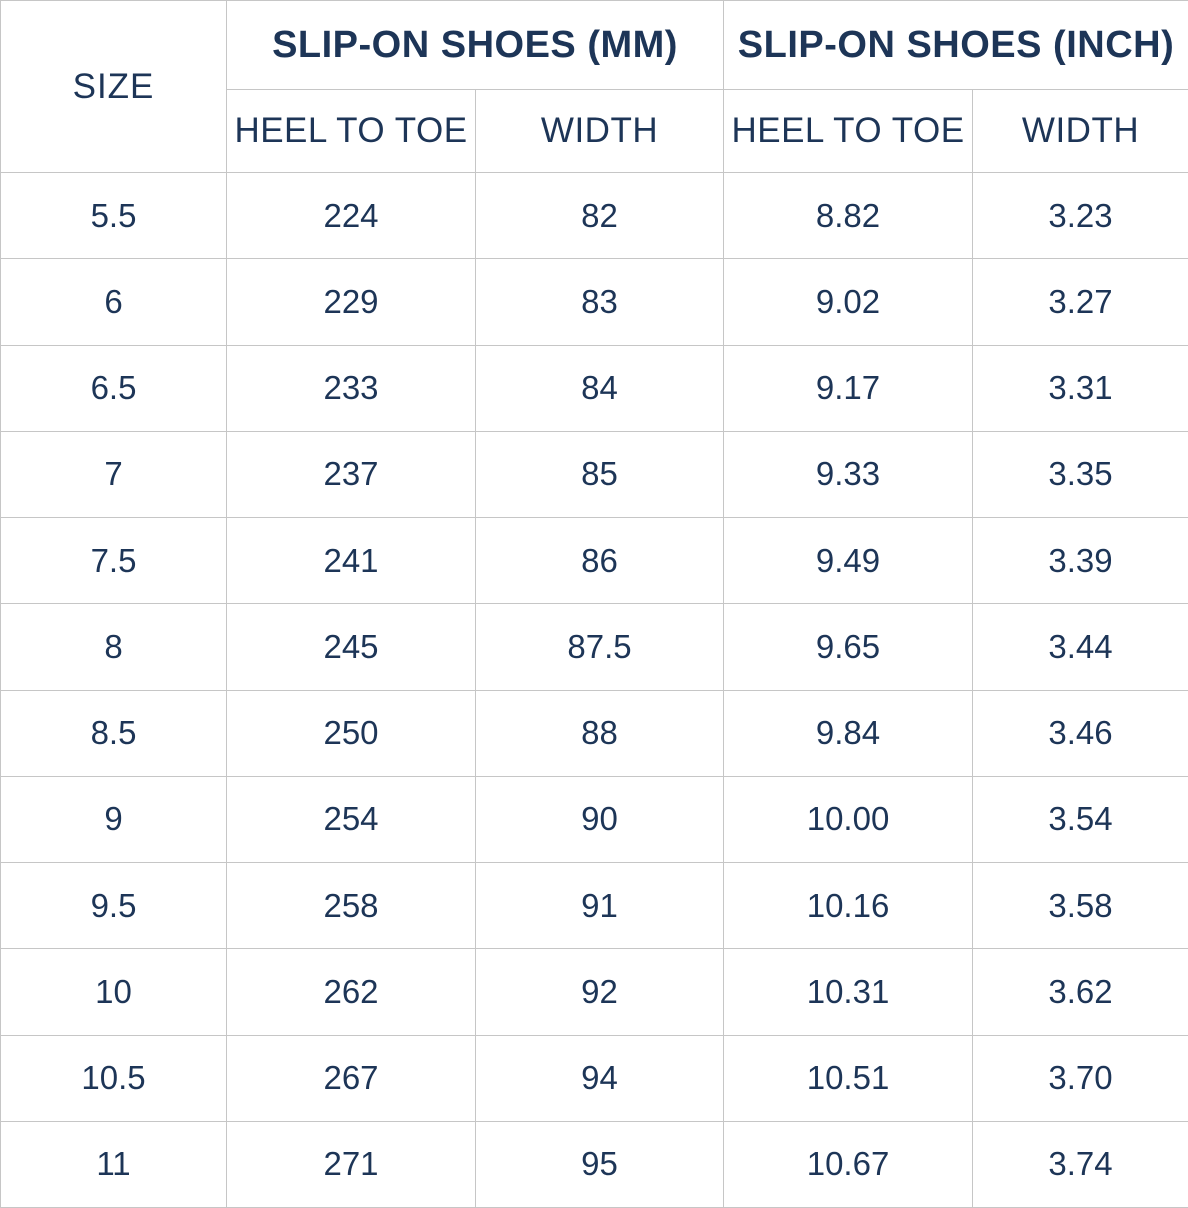 This screenshot has height=1208, width=1188. Describe the element at coordinates (1080, 474) in the screenshot. I see `cell-inch-width: 3.35` at that location.